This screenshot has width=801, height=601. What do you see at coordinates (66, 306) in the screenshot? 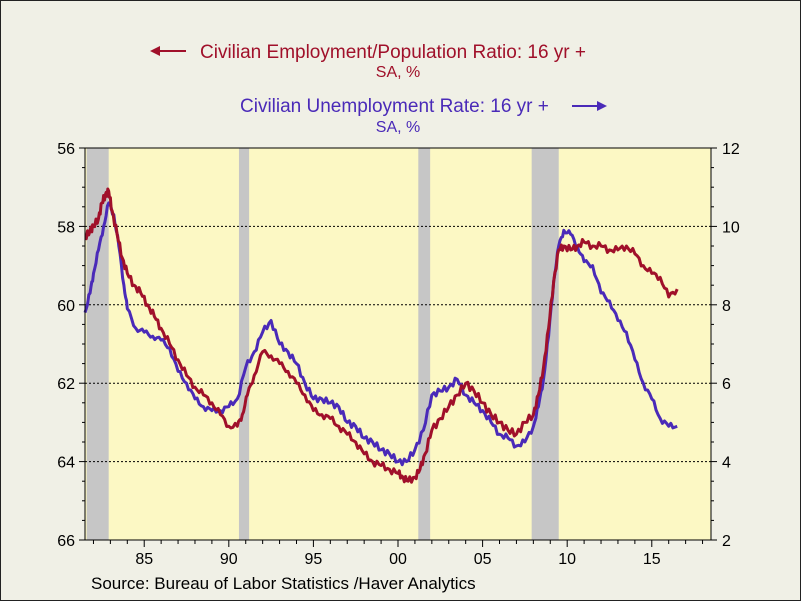
I see `left-tick-label-60: 60` at bounding box center [66, 306].